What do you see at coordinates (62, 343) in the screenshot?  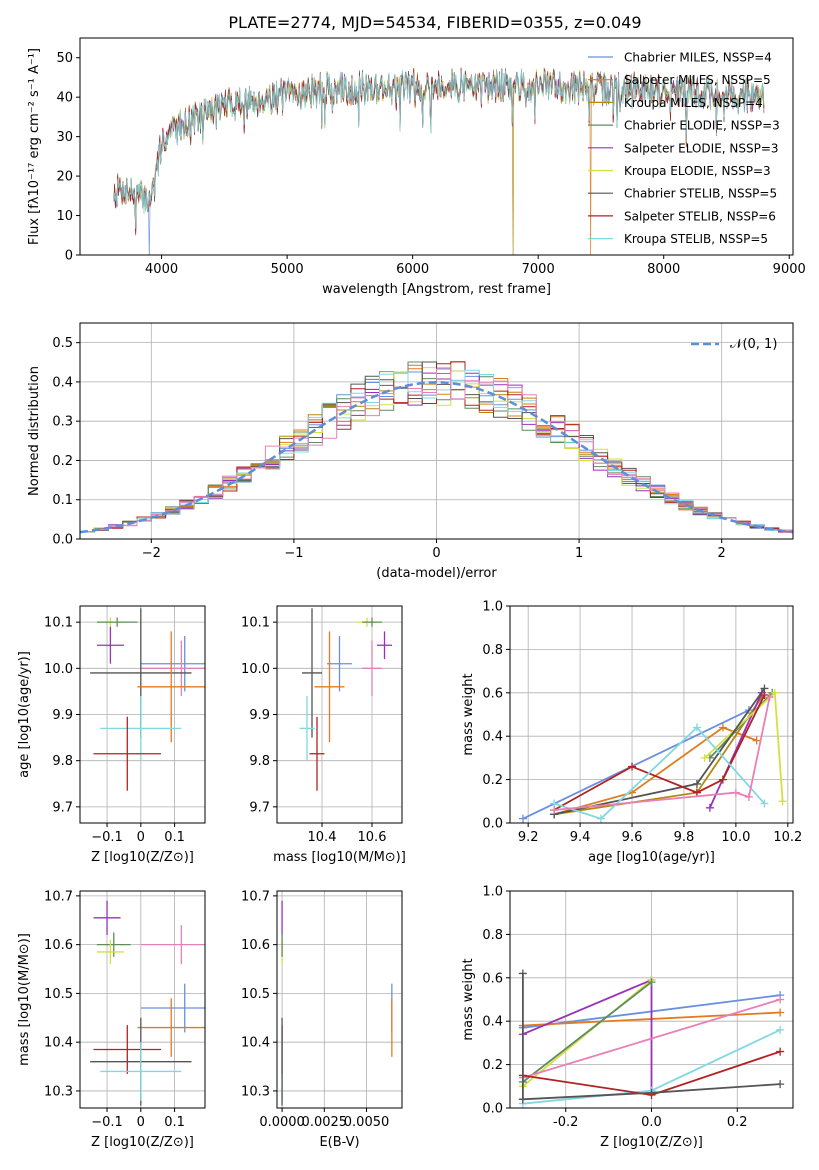 I see `y-tick-label: 0.5` at bounding box center [62, 343].